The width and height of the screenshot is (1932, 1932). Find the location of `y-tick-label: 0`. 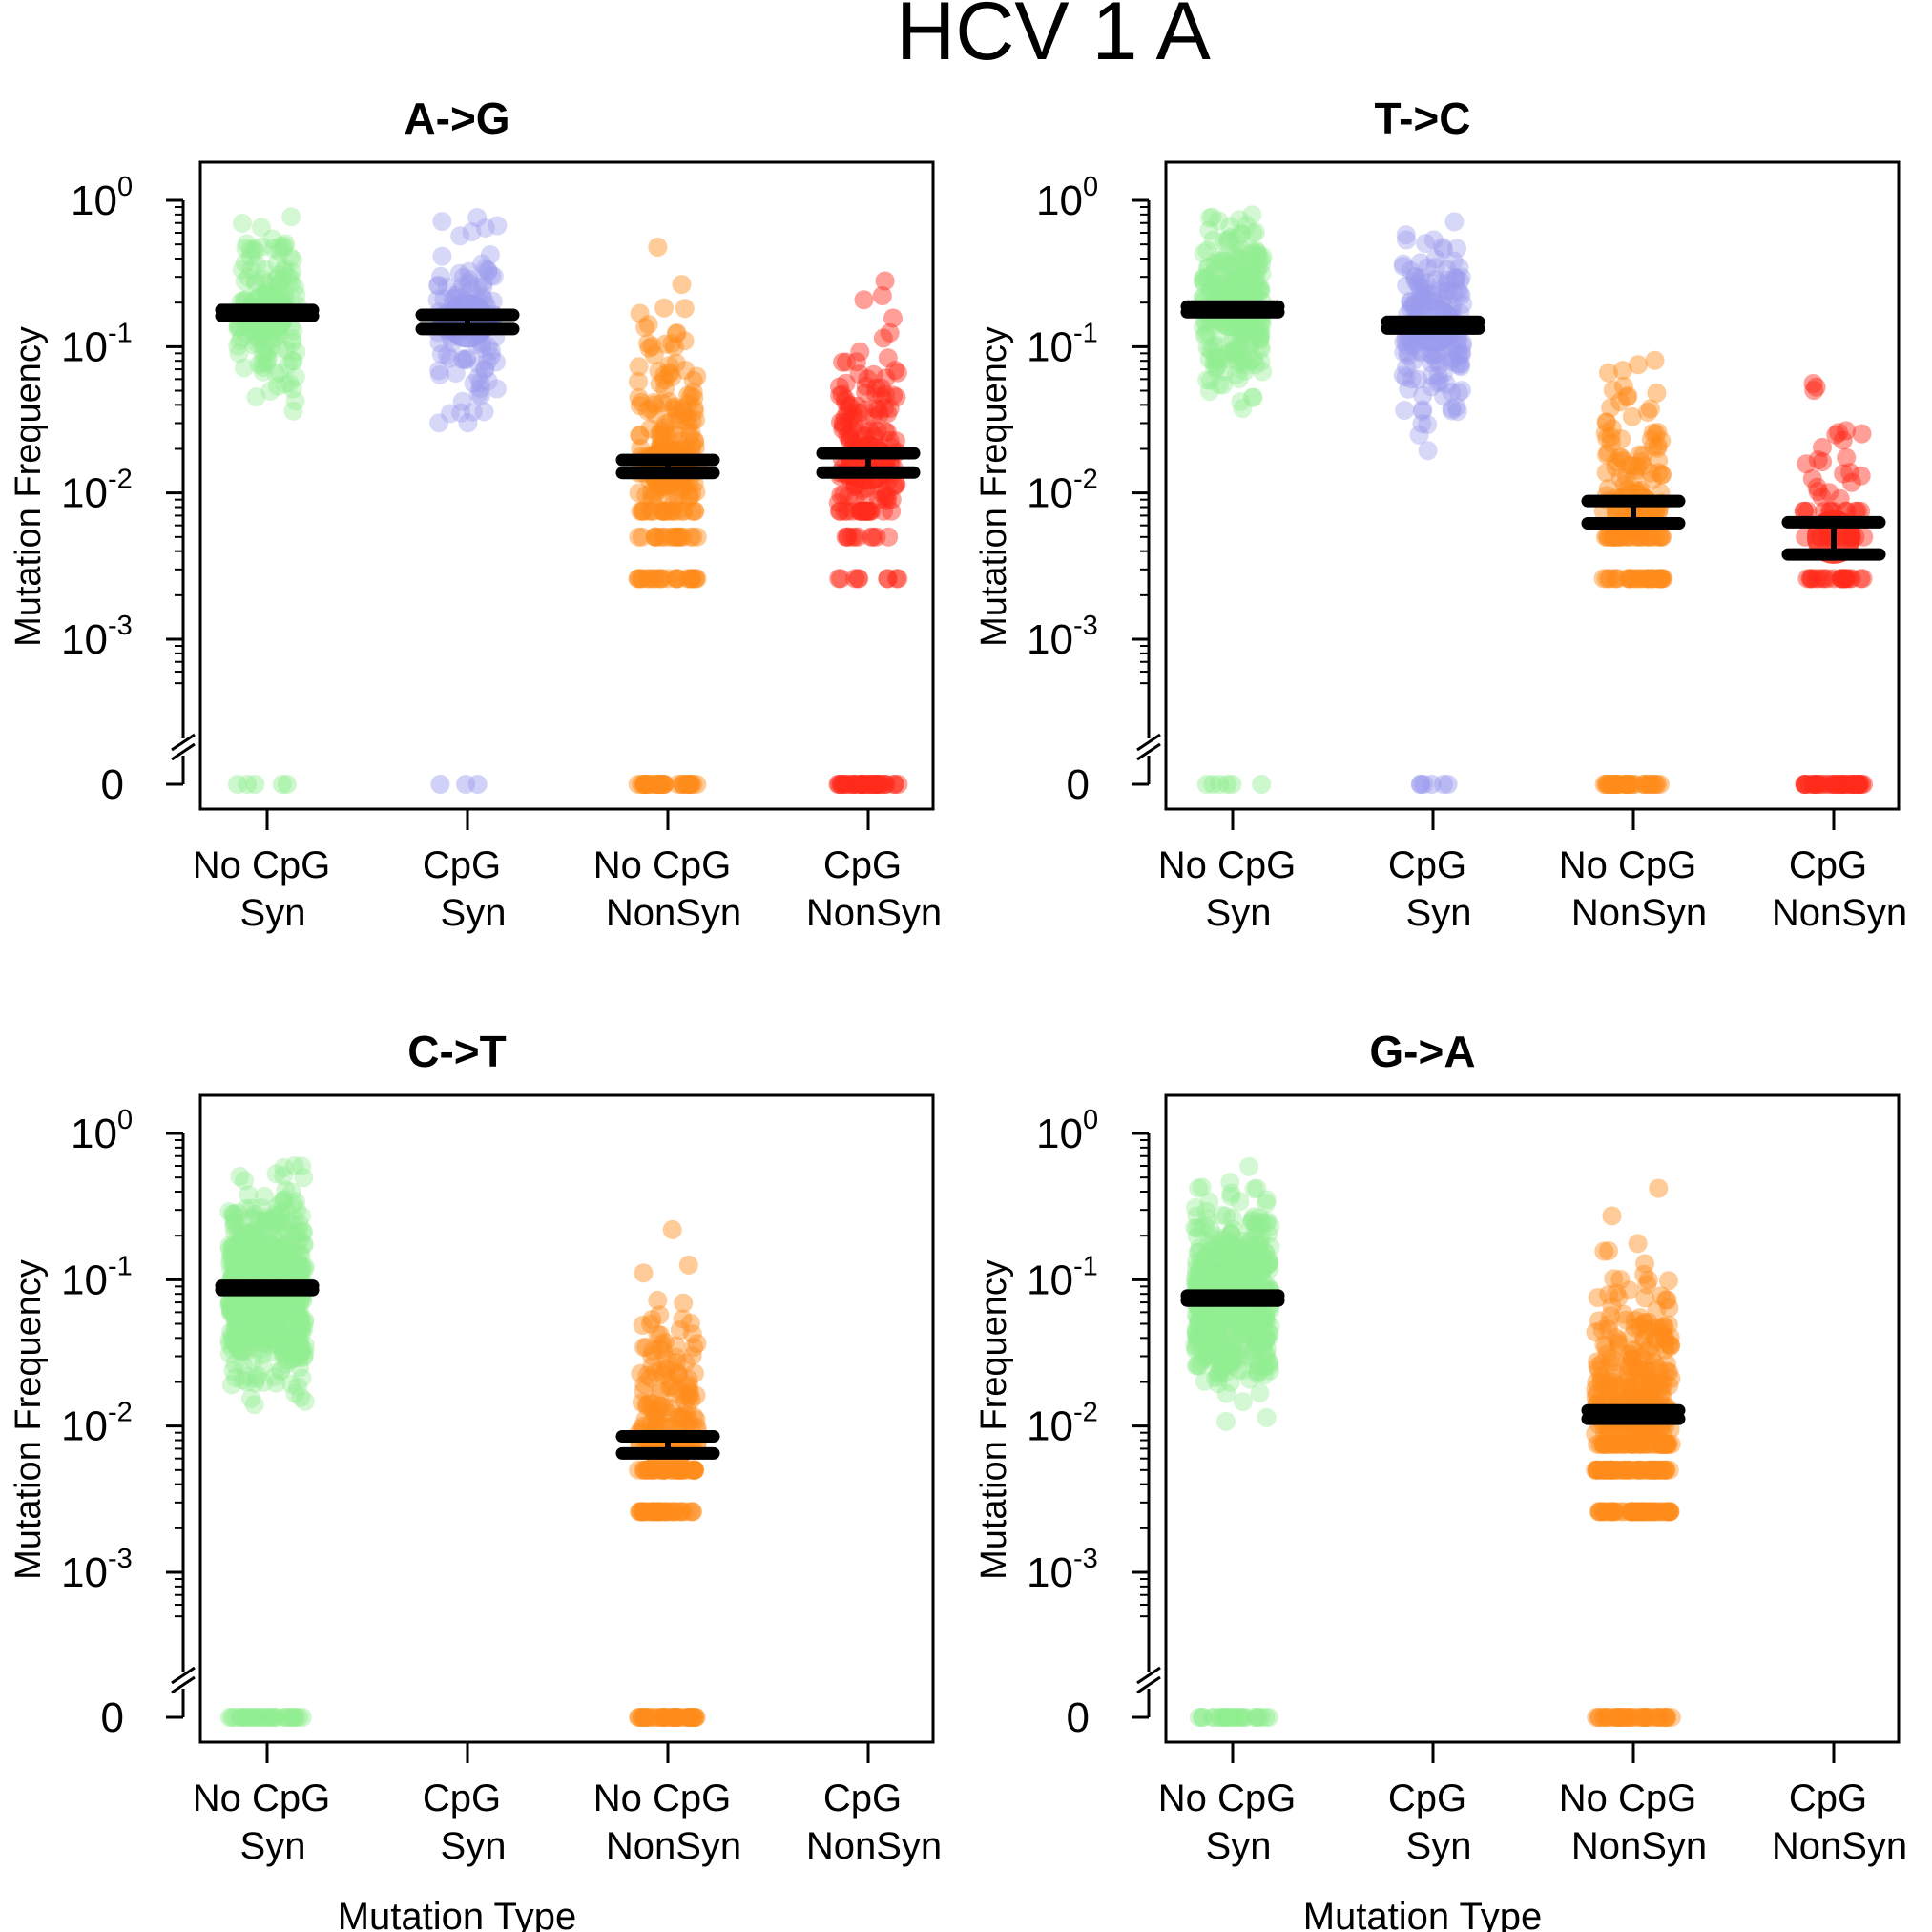

y-tick-label: 0 is located at coordinates (1078, 784).